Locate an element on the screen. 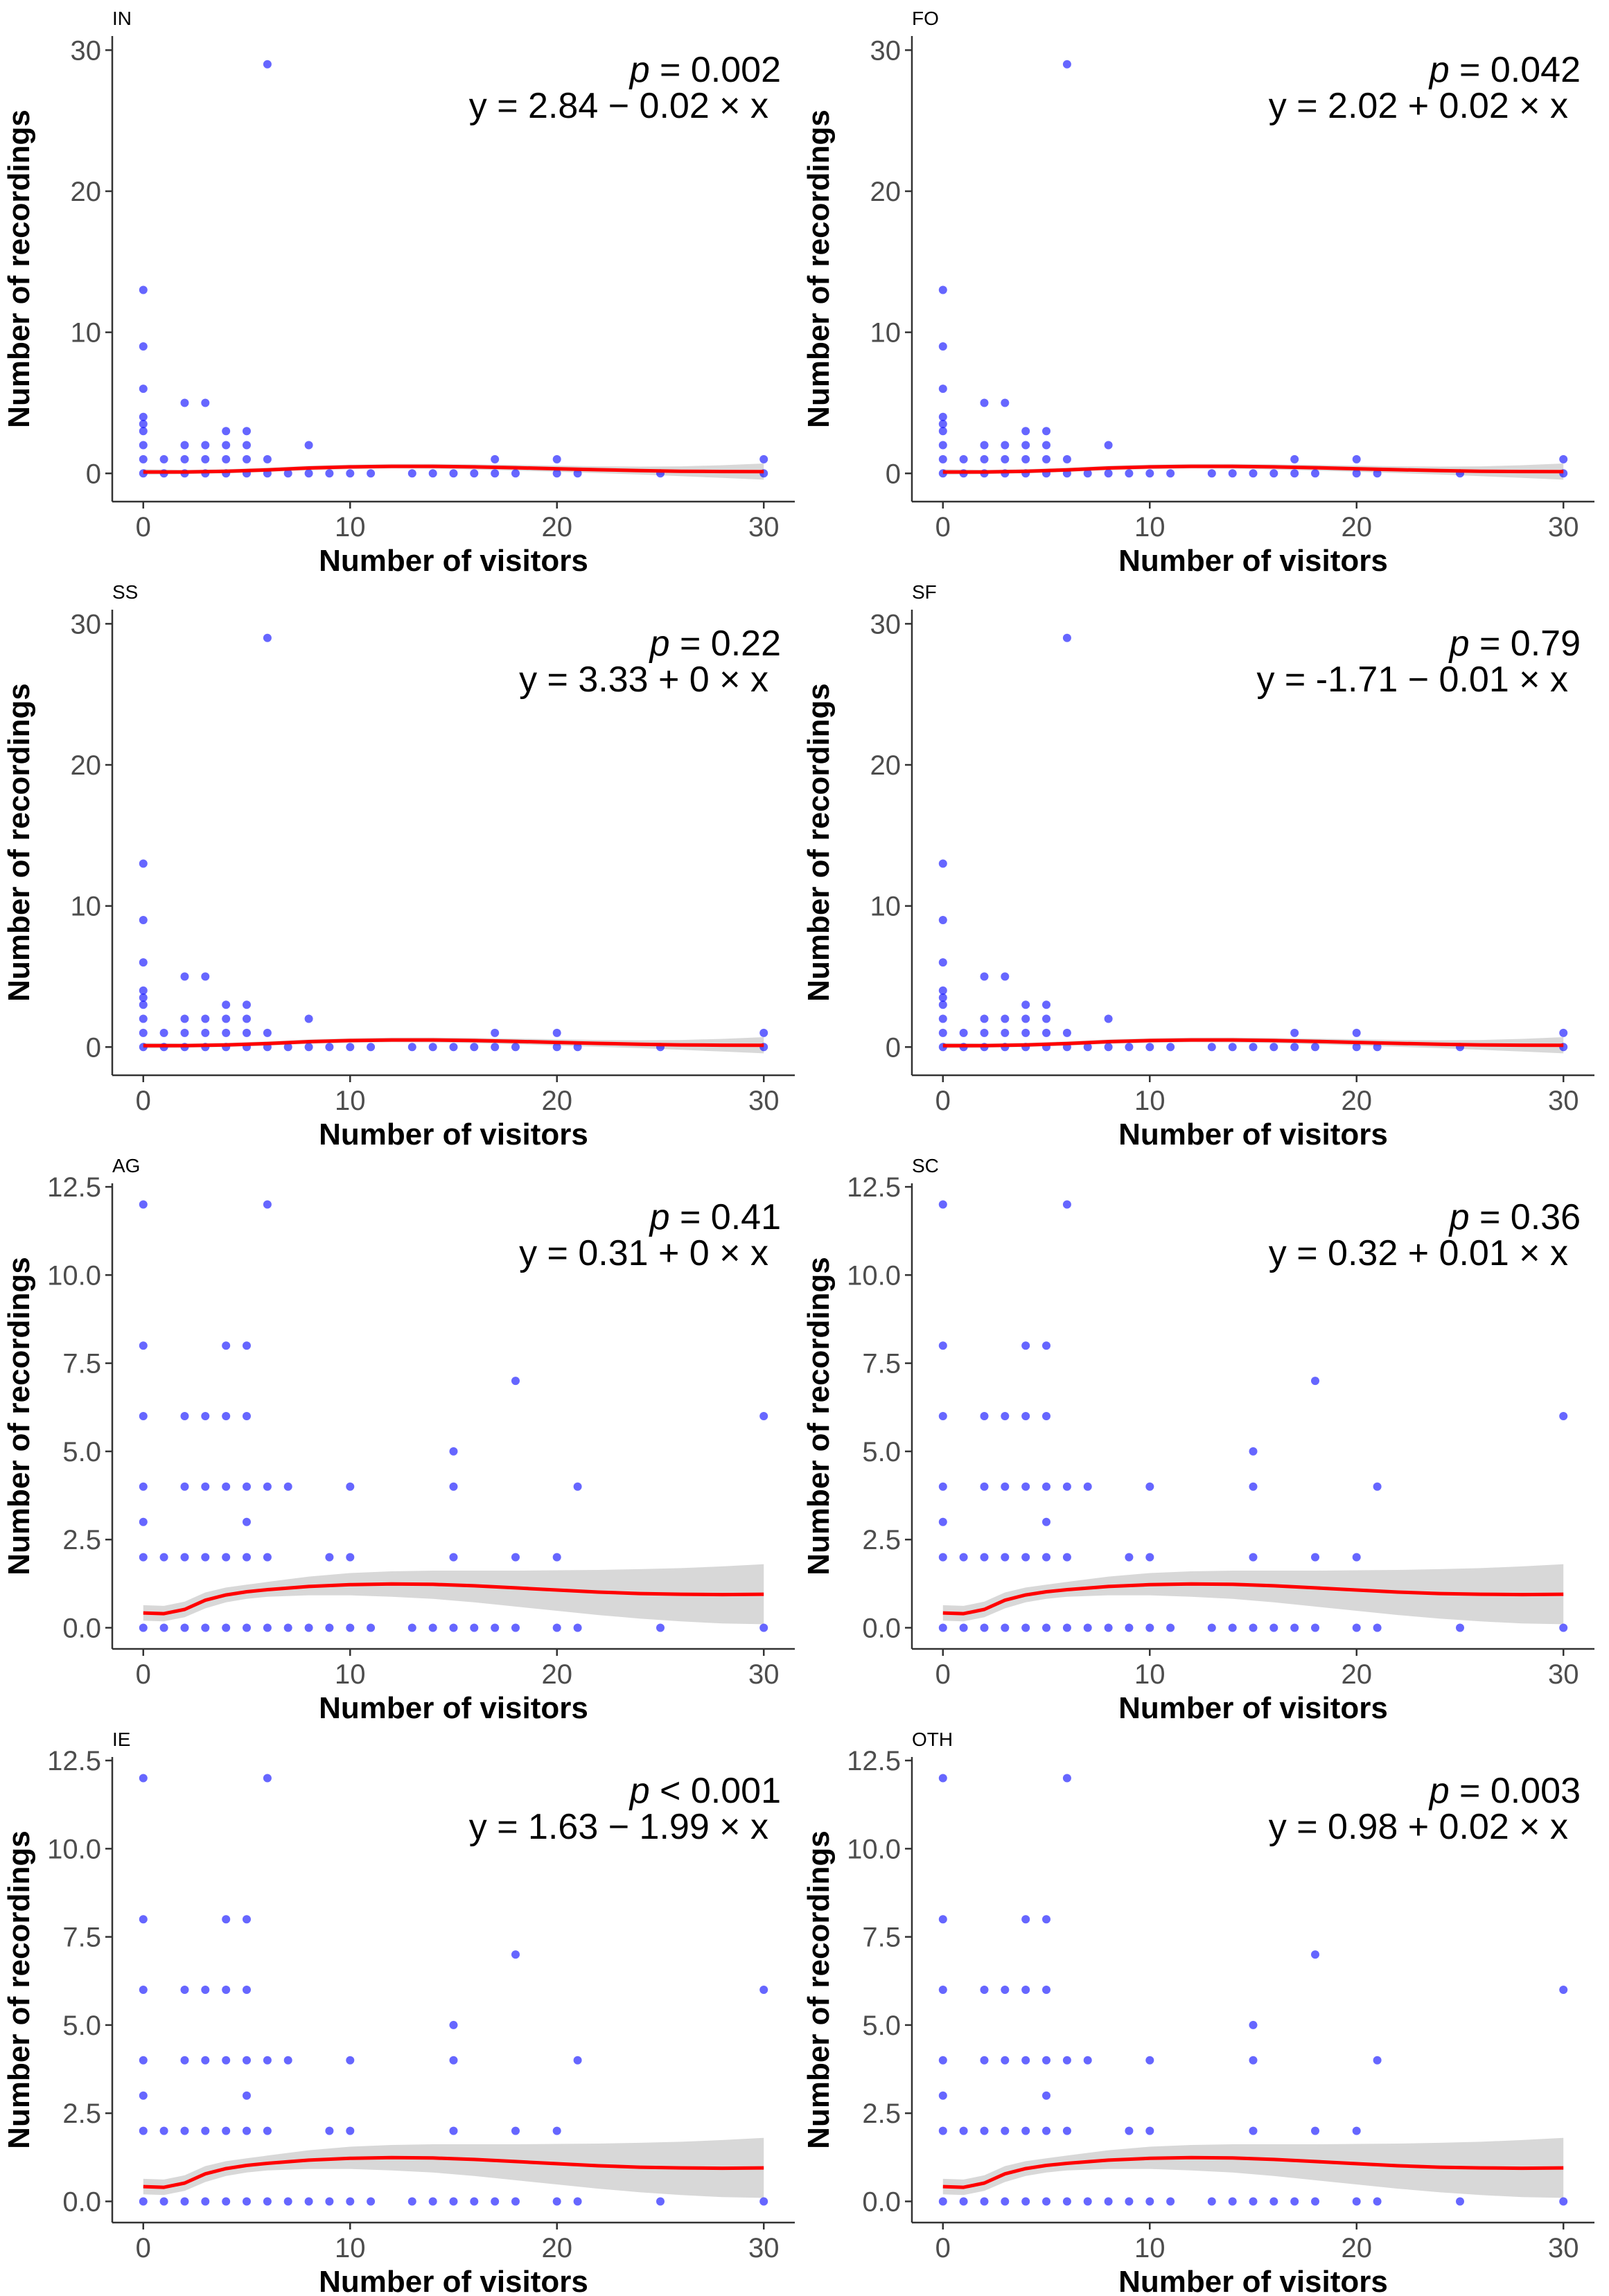 This screenshot has height=2296, width=1609. x-tick-label: 10 is located at coordinates (350, 1101).